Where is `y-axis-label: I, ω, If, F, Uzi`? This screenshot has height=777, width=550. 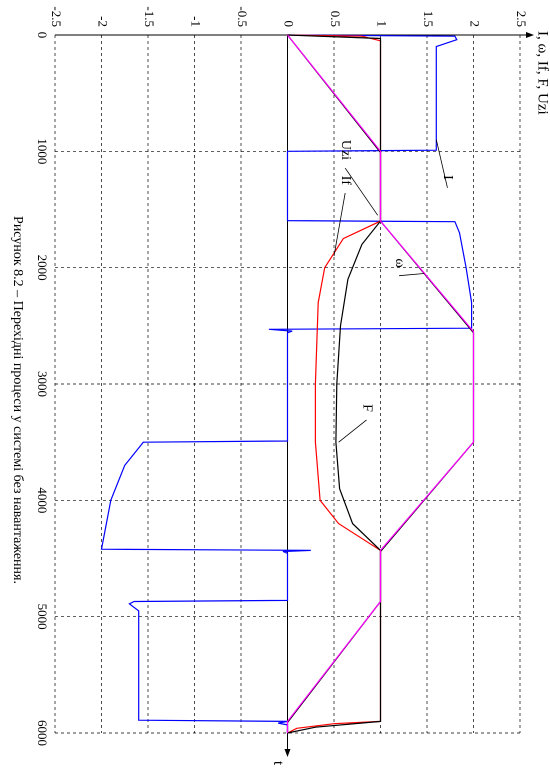 y-axis-label: I, ω, If, F, Uzi is located at coordinates (542, 73).